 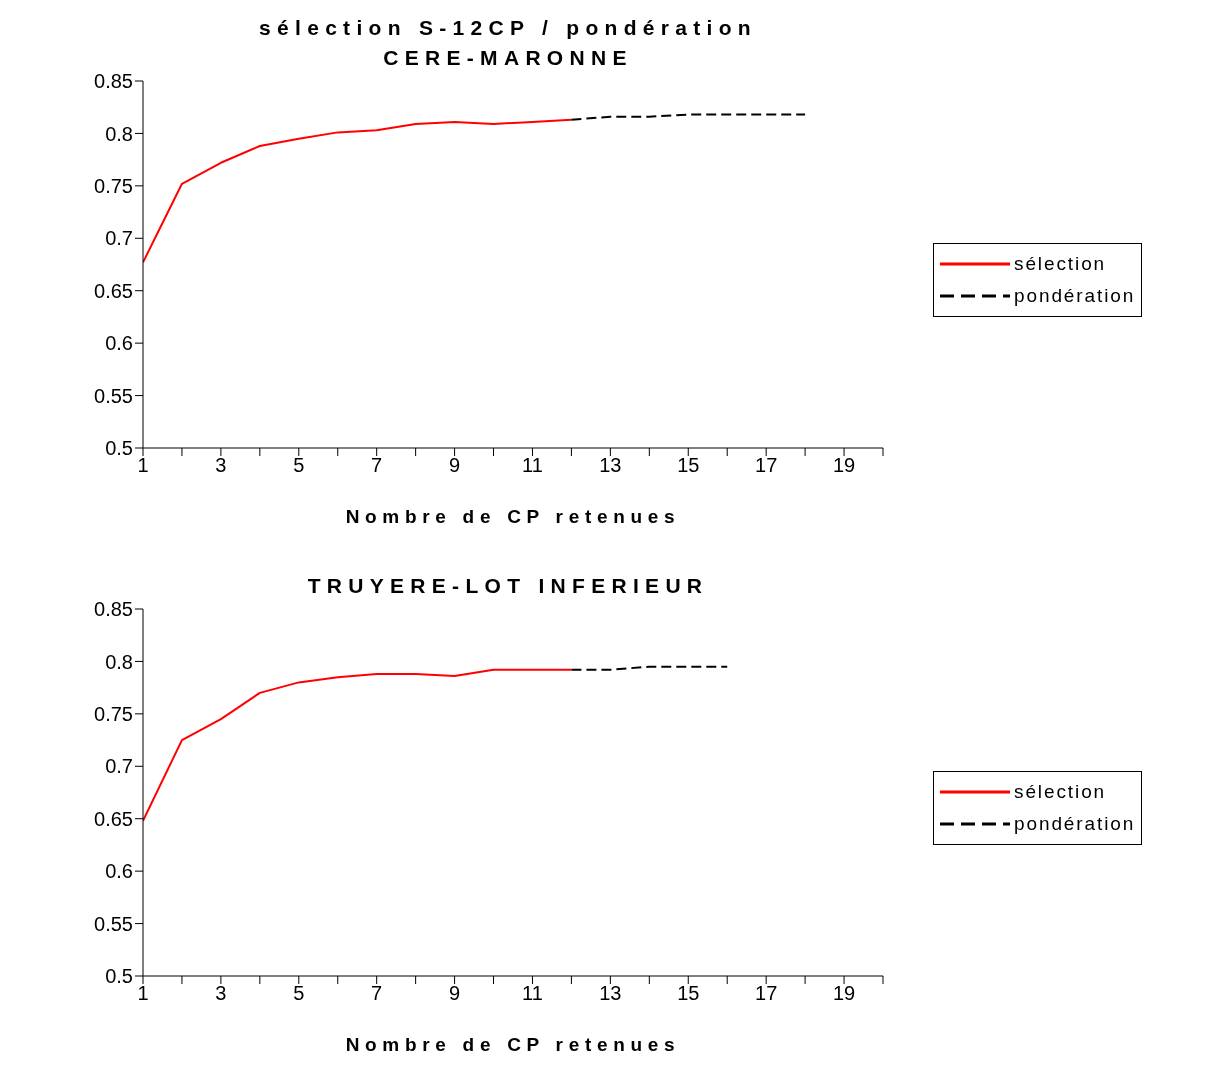 I want to click on chart-subtitle: CERE-MARONNE, so click(x=508, y=57).